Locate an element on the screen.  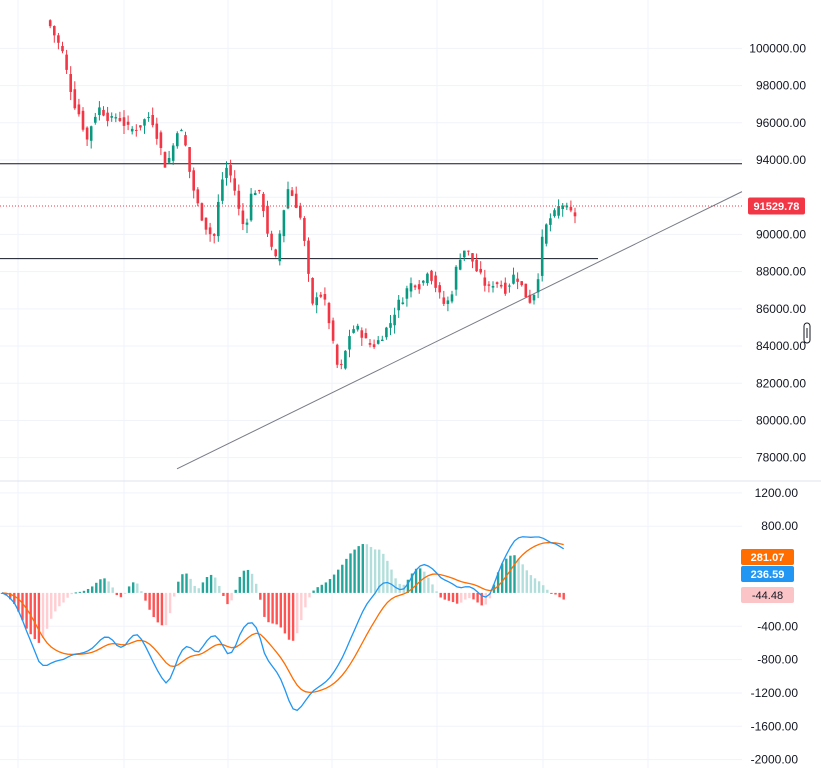
signal-line is located at coordinates (282, 617).